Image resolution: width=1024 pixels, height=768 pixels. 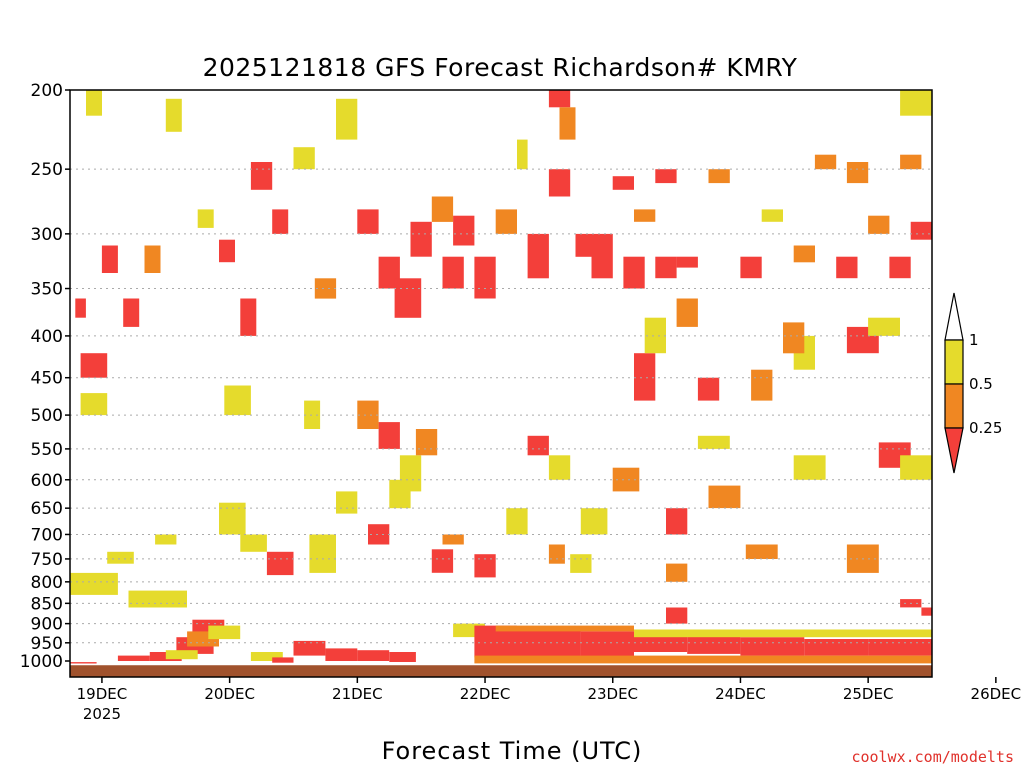 What do you see at coordinates (47, 509) in the screenshot?
I see `y-tick-label: 650` at bounding box center [47, 509].